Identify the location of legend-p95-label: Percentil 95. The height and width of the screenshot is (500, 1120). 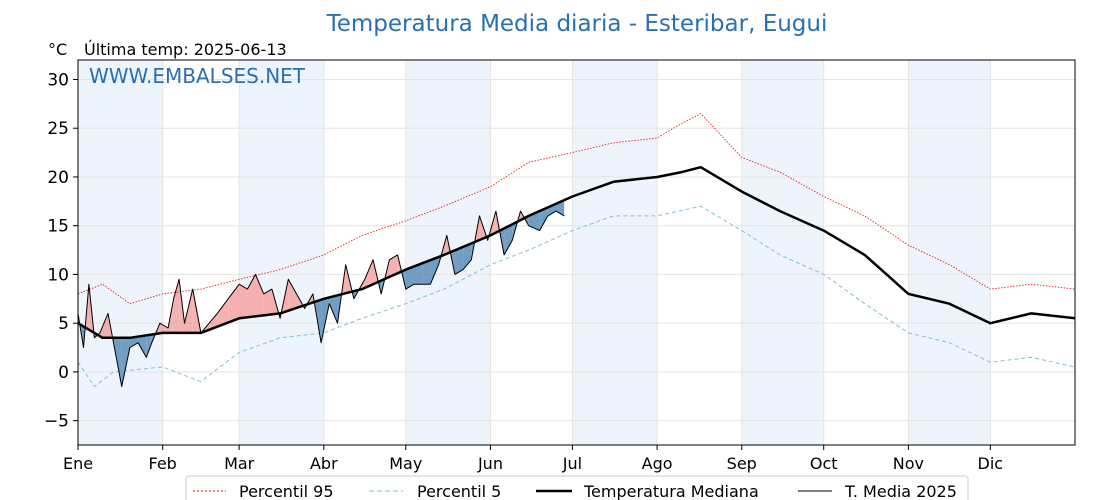
(286, 491).